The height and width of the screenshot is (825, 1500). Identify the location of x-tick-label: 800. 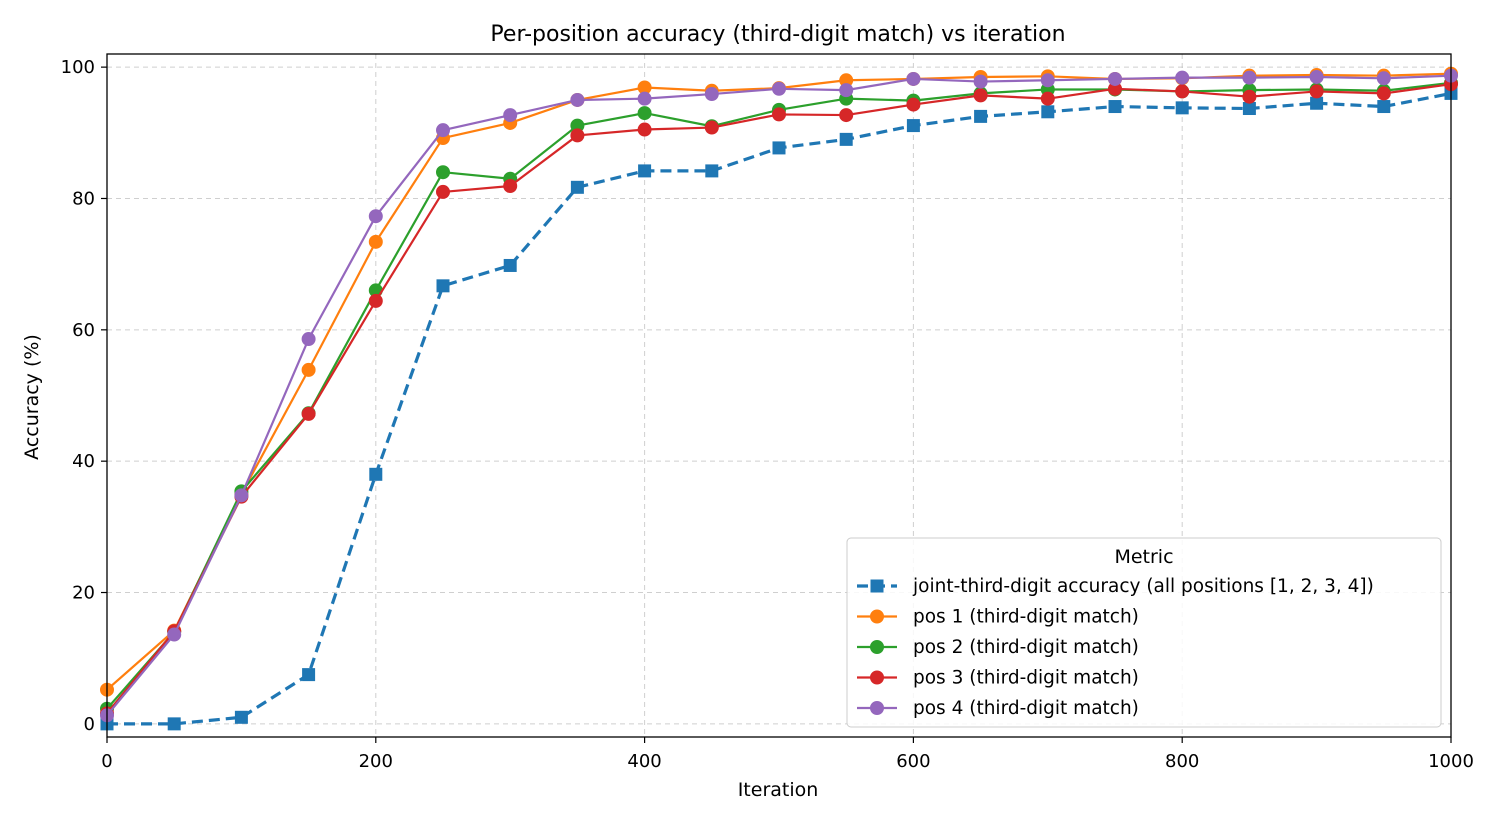
(1182, 761).